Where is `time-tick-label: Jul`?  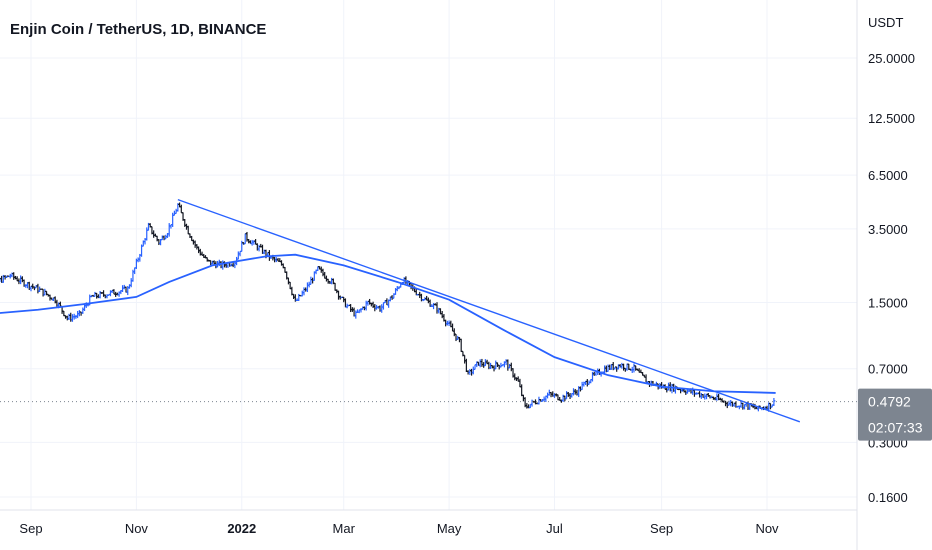 time-tick-label: Jul is located at coordinates (554, 528).